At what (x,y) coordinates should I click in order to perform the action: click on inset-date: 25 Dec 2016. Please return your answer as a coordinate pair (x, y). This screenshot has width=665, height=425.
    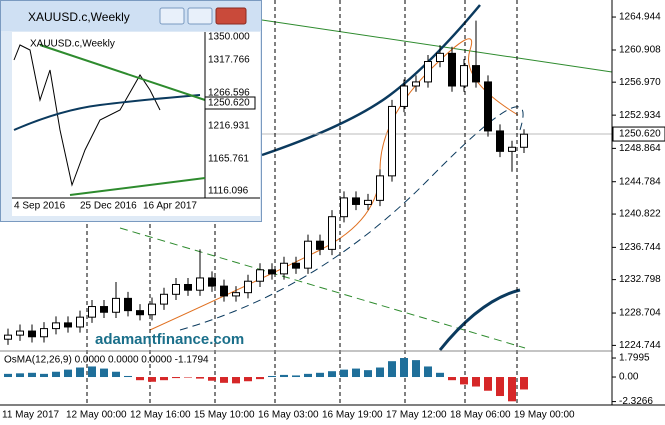
    Looking at the image, I should click on (108, 206).